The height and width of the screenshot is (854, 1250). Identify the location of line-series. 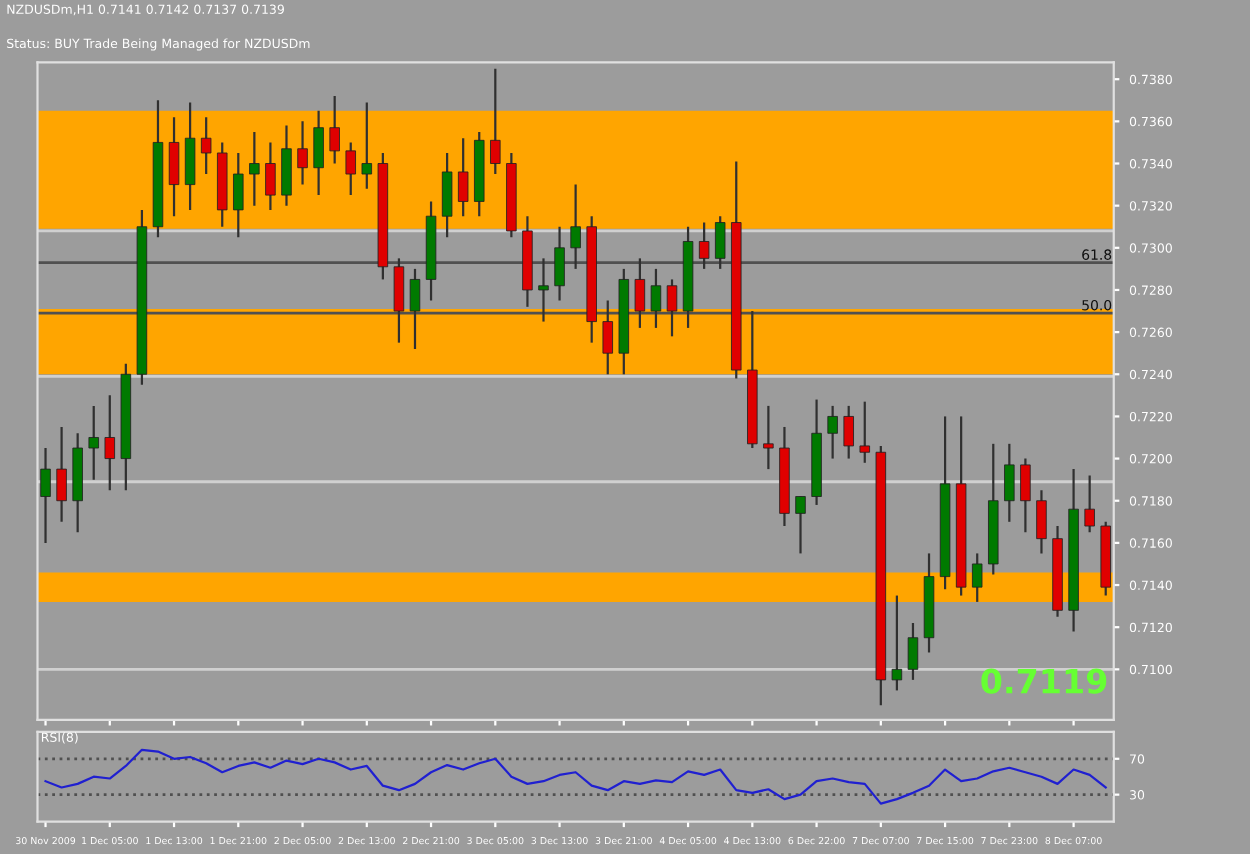
(575, 776).